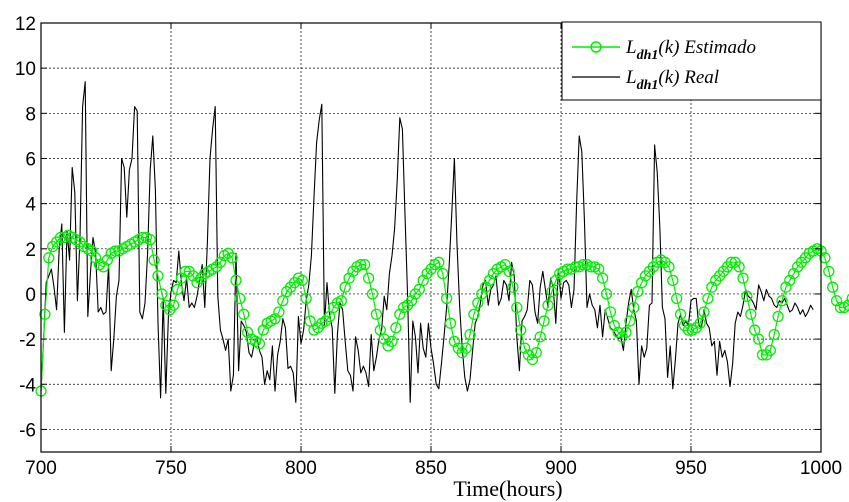  What do you see at coordinates (27, 385) in the screenshot?
I see `y-tick-label-1: -4` at bounding box center [27, 385].